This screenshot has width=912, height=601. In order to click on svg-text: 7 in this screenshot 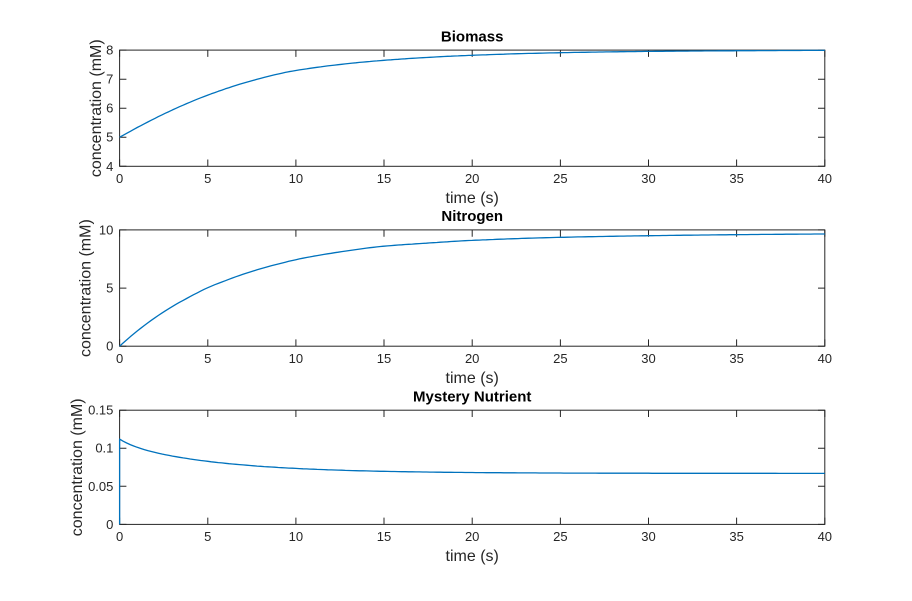, I will do `click(109, 79)`.